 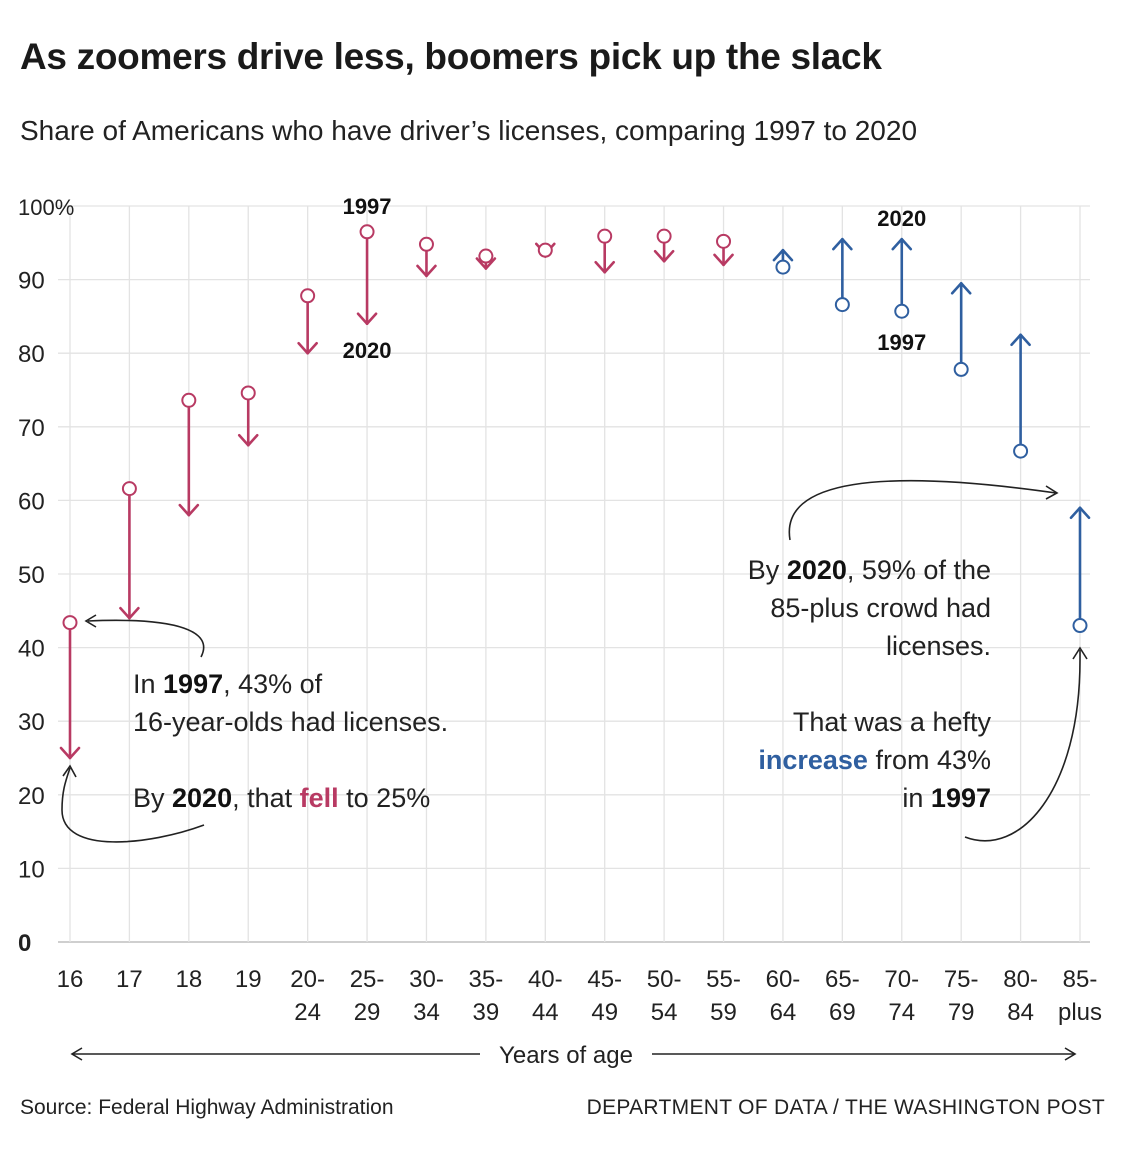 What do you see at coordinates (1020, 1012) in the screenshot?
I see `x-tick-label: 84` at bounding box center [1020, 1012].